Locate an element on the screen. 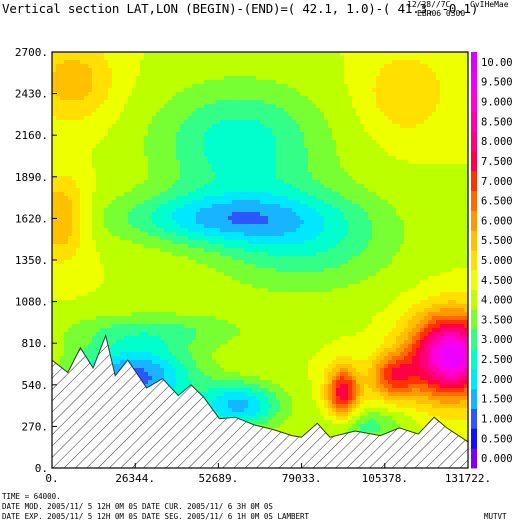  colorbar-label: 10.00 is located at coordinates (497, 63).